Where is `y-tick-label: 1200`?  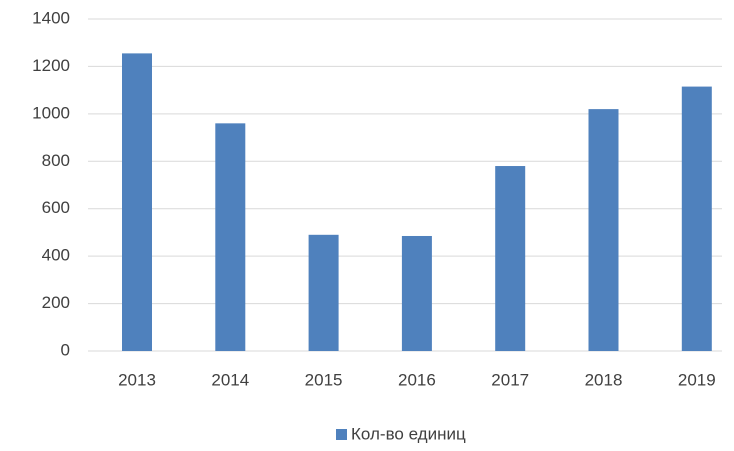 y-tick-label: 1200 is located at coordinates (51, 65).